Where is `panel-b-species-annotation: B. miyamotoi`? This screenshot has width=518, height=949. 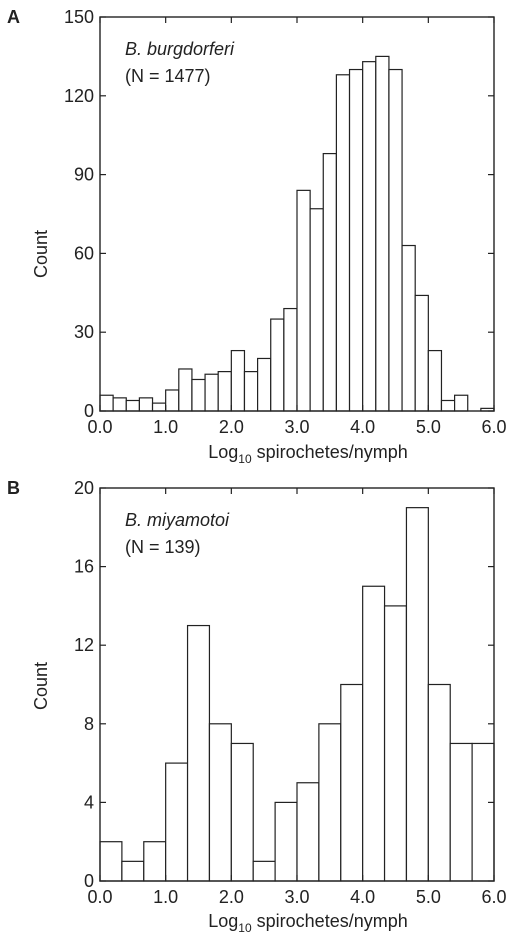
panel-b-species-annotation: B. miyamotoi is located at coordinates (177, 520).